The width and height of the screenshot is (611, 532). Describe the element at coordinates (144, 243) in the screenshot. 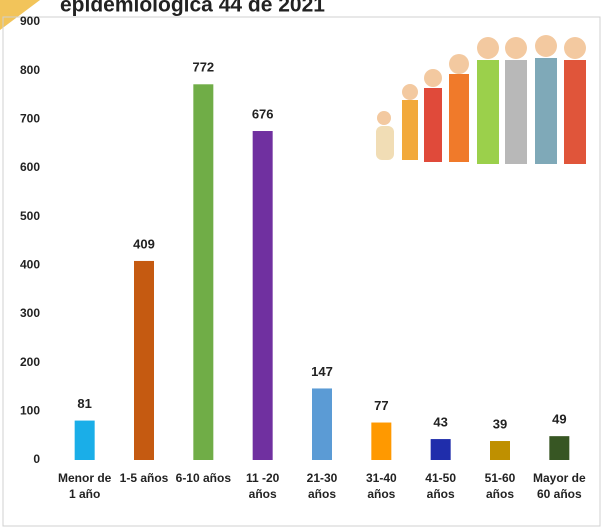

I see `data-label: 409` at that location.